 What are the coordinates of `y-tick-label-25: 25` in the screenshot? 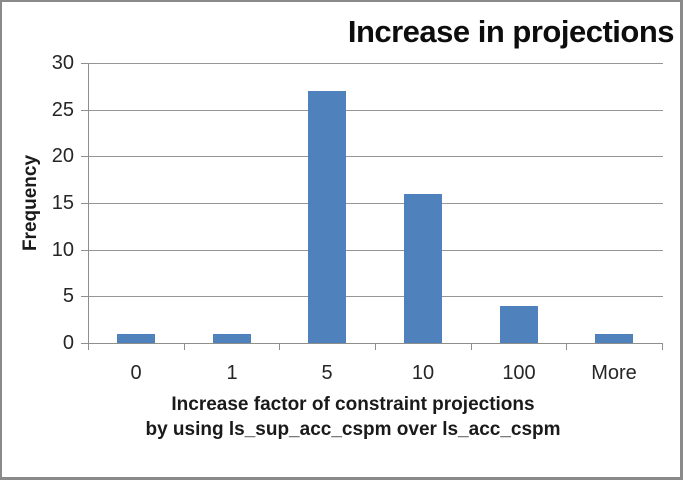 It's located at (62, 110).